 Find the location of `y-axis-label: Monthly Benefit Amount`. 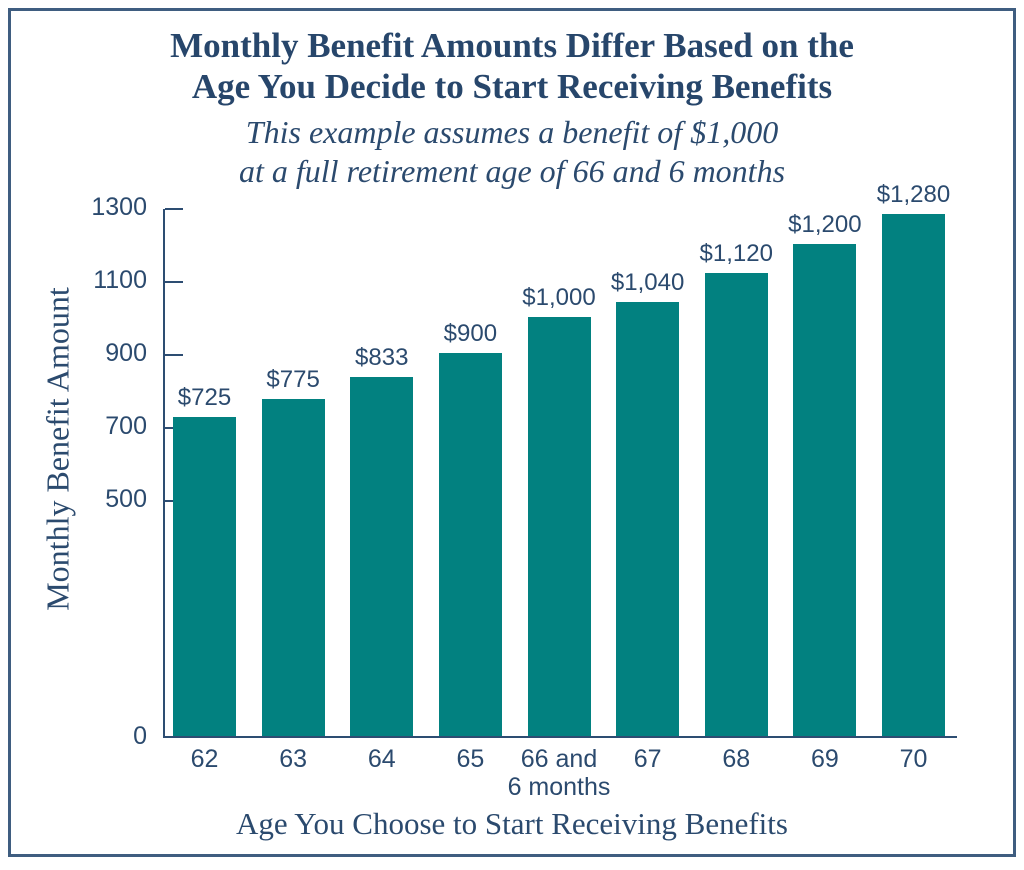

y-axis-label: Monthly Benefit Amount is located at coordinates (57, 449).